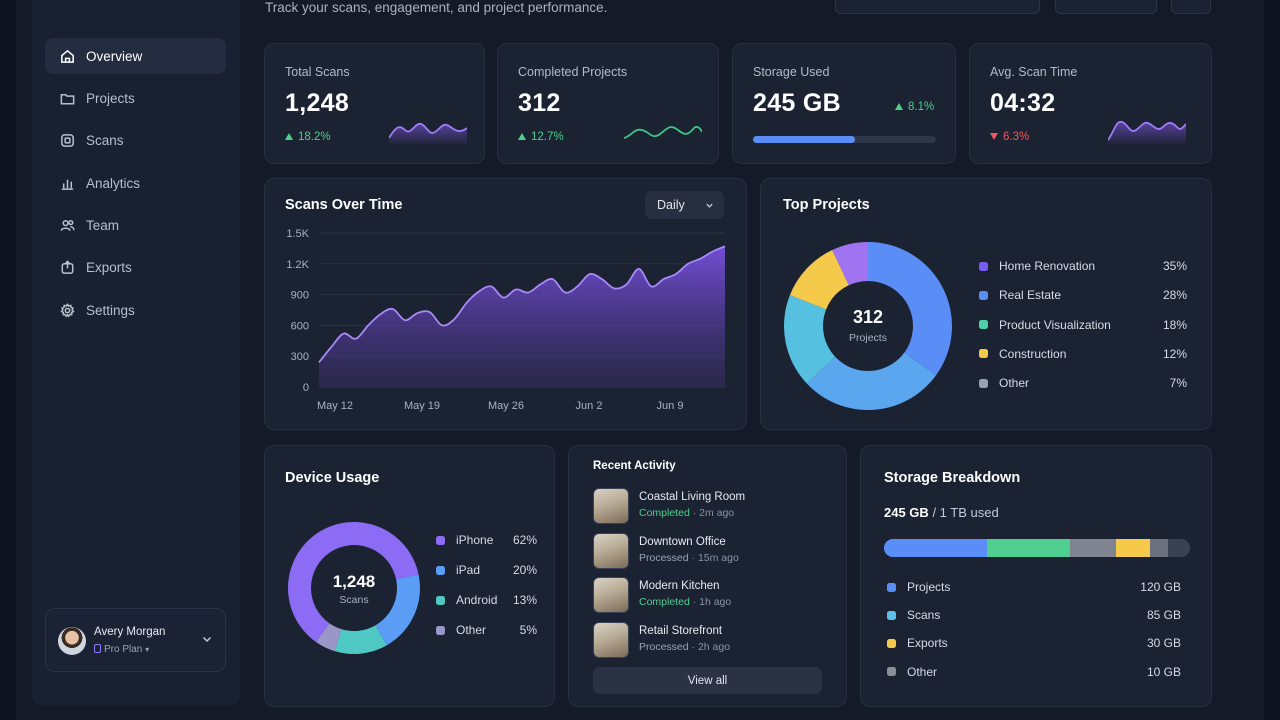 The image size is (1280, 720). Describe the element at coordinates (468, 570) in the screenshot. I see `legend-label: iPad` at that location.